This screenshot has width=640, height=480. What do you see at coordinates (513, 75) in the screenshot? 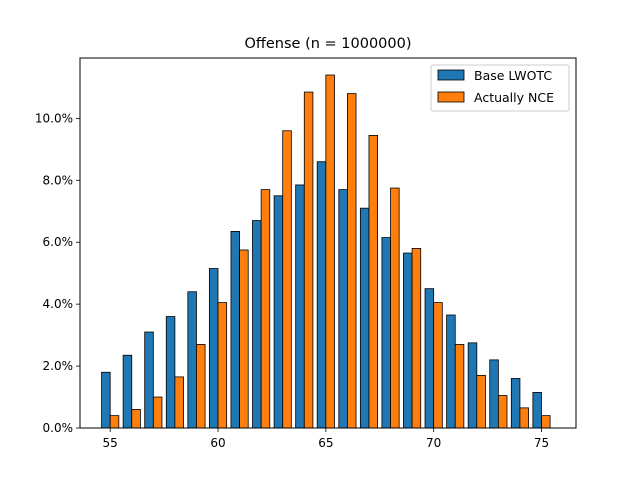
I see `legend-label-base: Base LWOTC` at bounding box center [513, 75].